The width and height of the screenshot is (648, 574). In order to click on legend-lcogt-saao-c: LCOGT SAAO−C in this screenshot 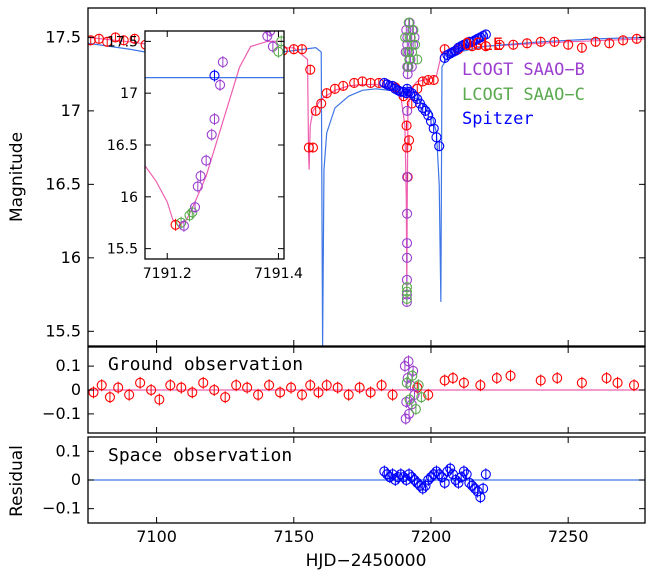, I will do `click(523, 95)`.